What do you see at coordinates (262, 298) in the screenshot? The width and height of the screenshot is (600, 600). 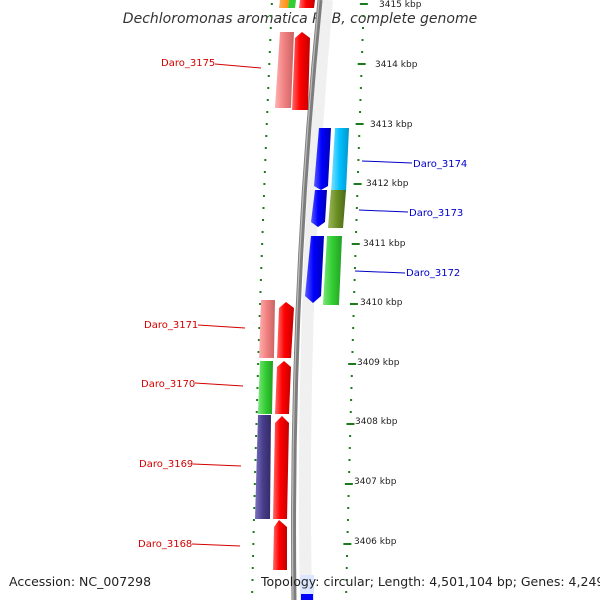 I see `inner-tick-ring` at bounding box center [262, 298].